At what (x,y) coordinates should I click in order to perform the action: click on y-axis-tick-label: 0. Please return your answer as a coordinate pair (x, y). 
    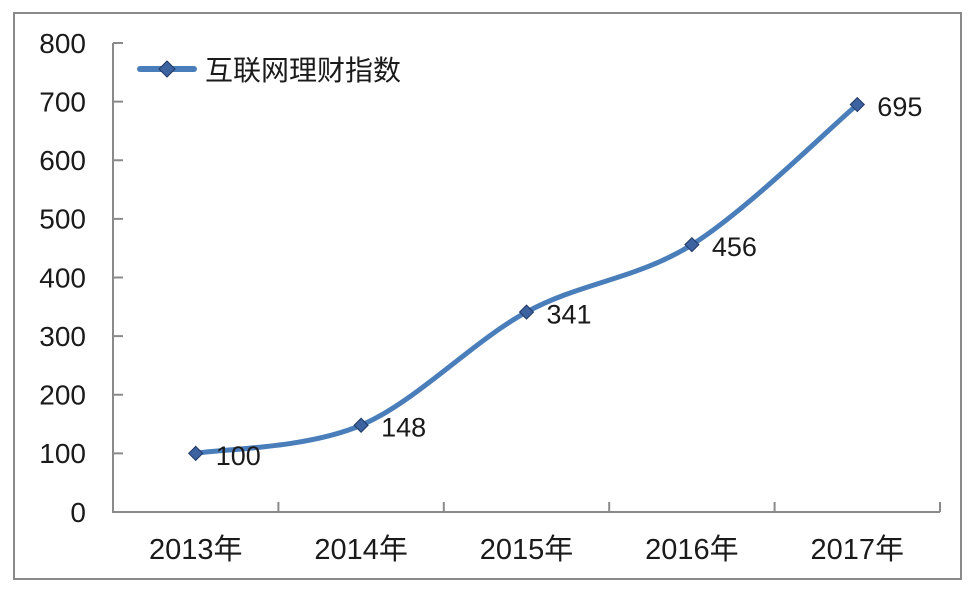
    Looking at the image, I should click on (78, 512).